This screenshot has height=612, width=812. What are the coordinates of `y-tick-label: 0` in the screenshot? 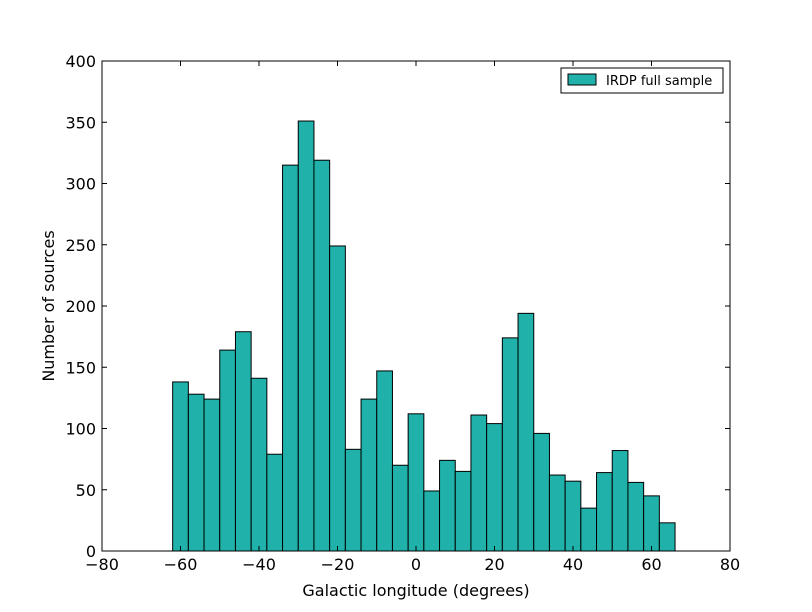 It's located at (91, 551).